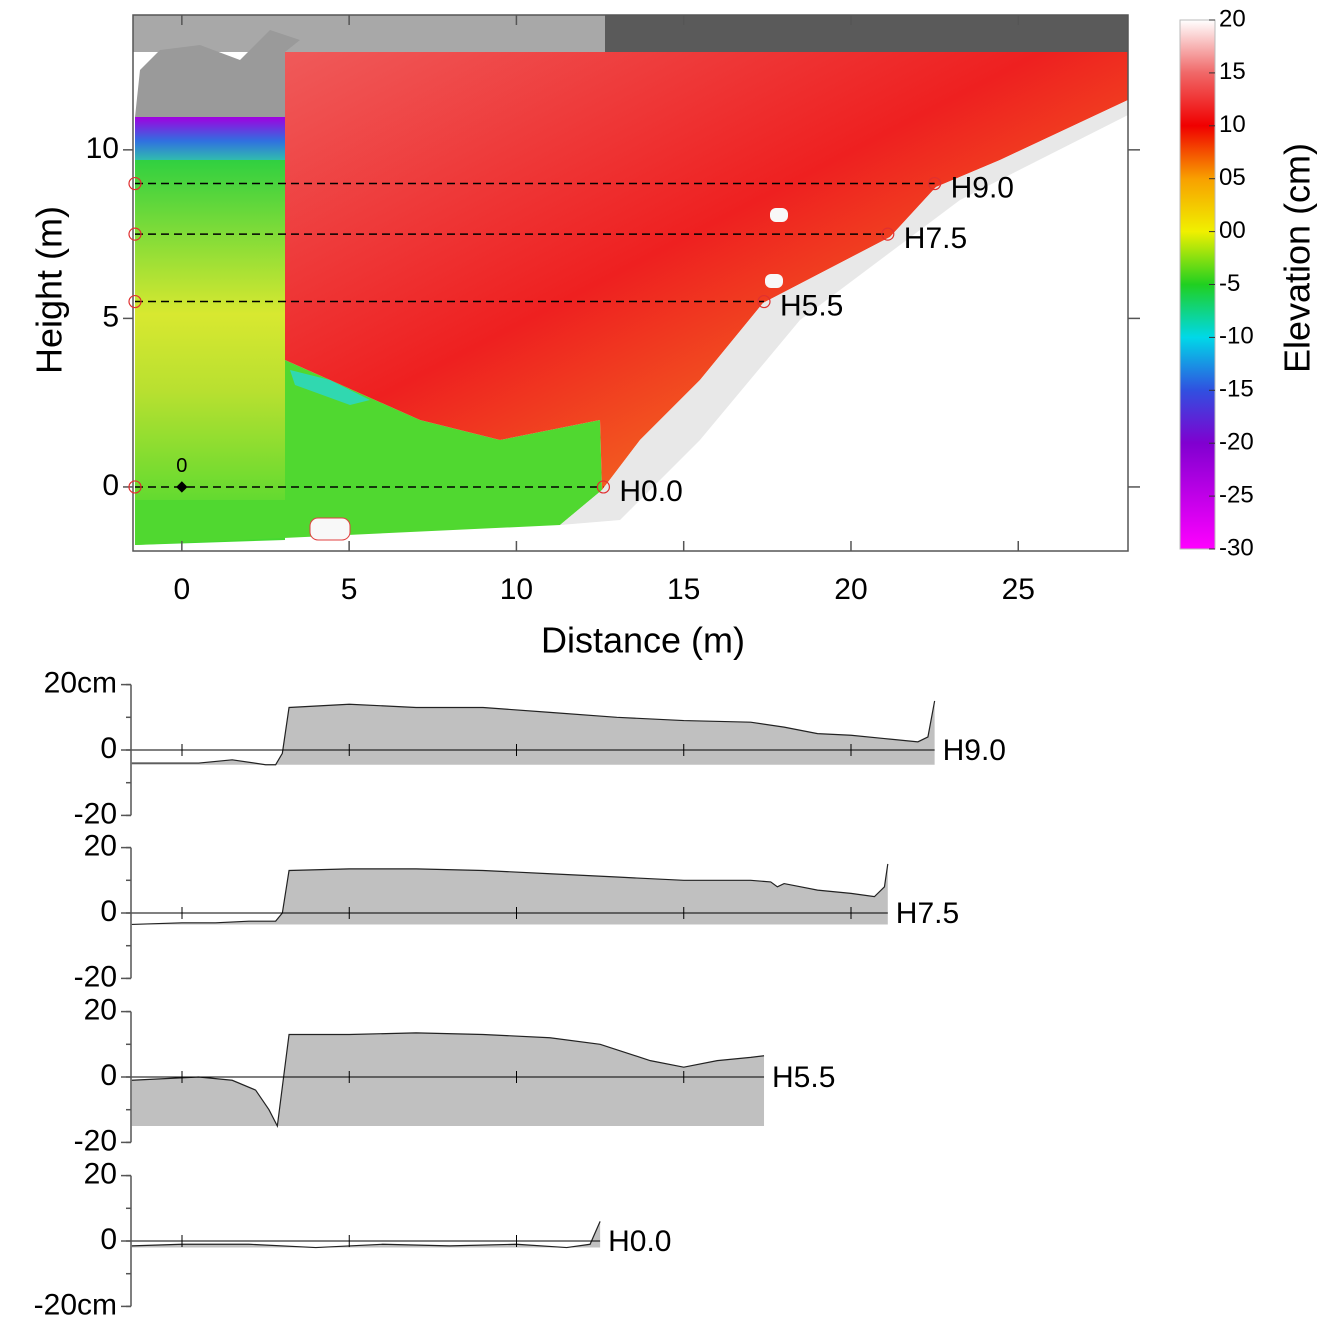 The height and width of the screenshot is (1323, 1338). What do you see at coordinates (1236, 442) in the screenshot?
I see `colorbar-tick-label: -20` at bounding box center [1236, 442].